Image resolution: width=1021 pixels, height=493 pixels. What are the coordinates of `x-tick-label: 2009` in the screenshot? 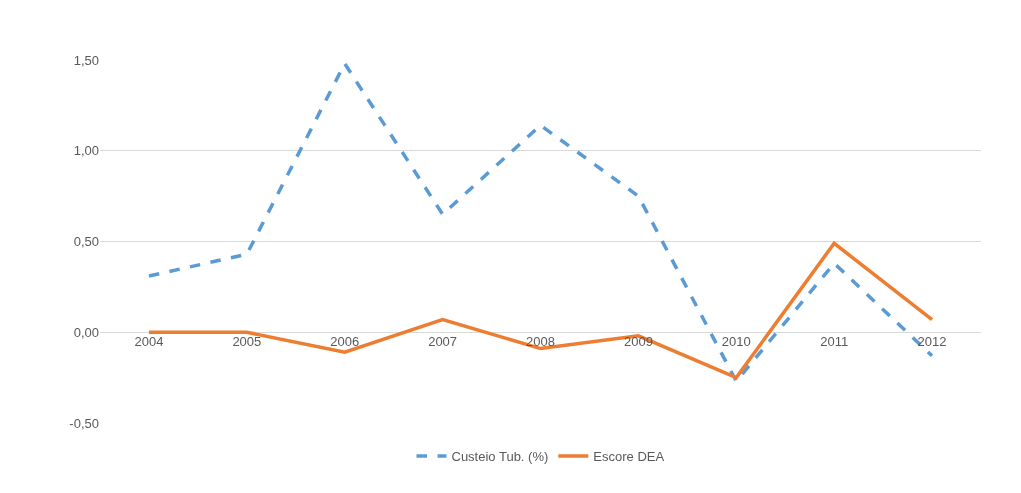 It's located at (638, 342).